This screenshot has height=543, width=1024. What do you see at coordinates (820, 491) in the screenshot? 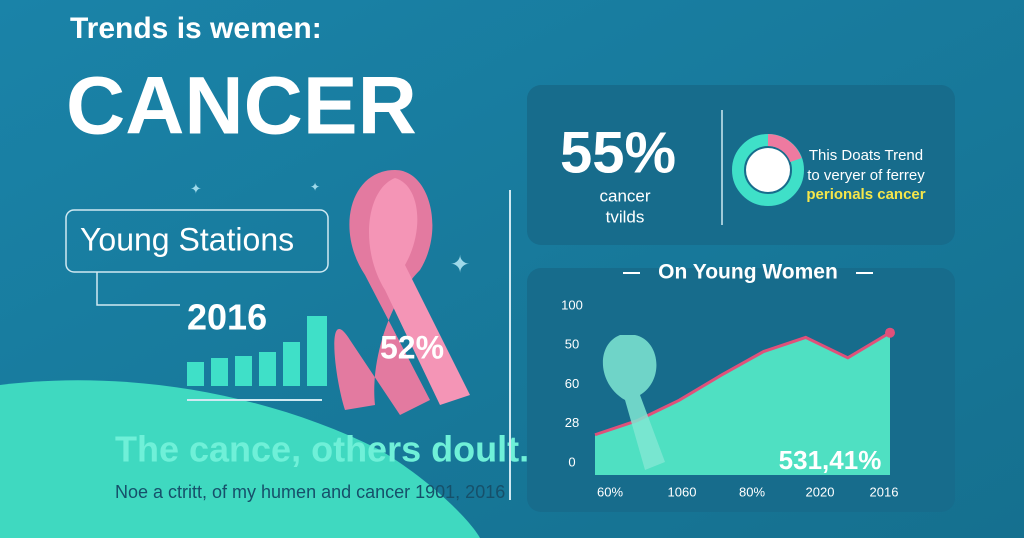
I see `x-tick-label: 2020` at bounding box center [820, 491].